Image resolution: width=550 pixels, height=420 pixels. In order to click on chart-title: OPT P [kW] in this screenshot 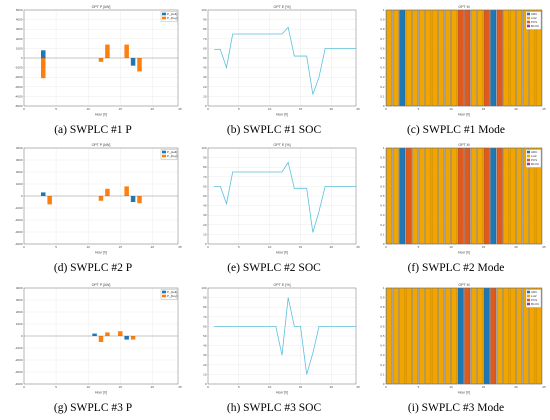, I will do `click(101, 7)`.